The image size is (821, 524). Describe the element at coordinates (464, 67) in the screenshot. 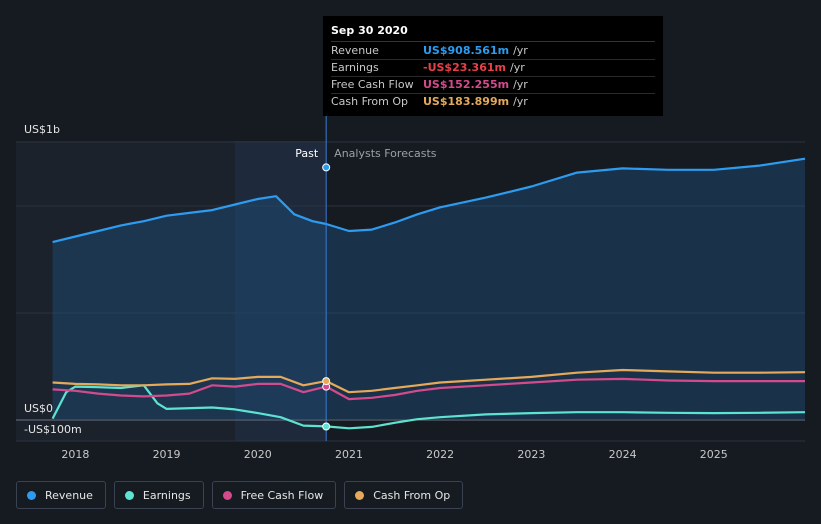

I see `tooltip-value: -US$23.361m` at that location.